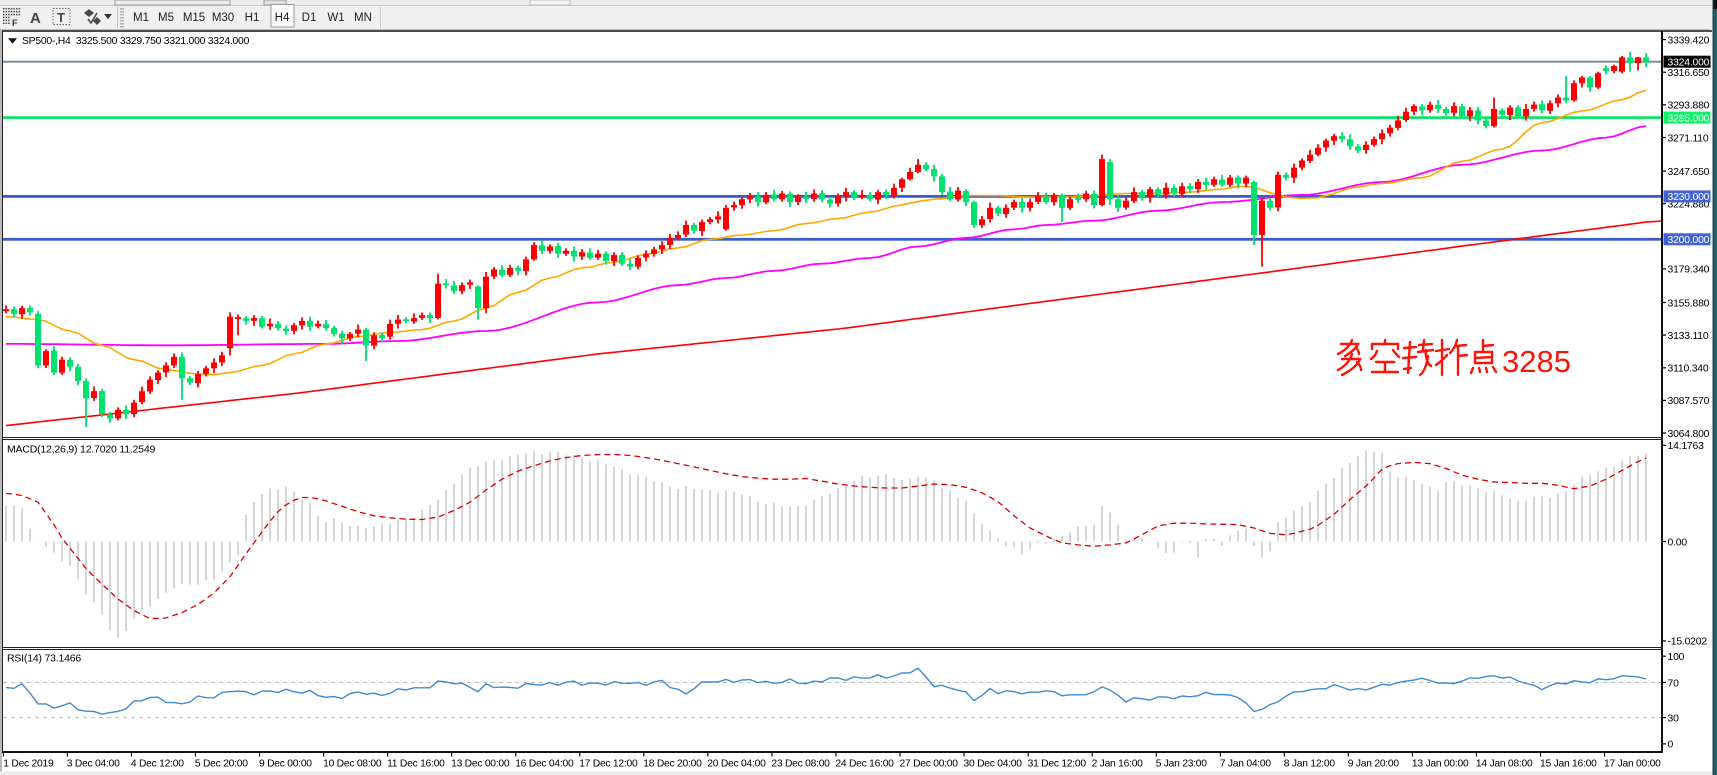  Describe the element at coordinates (282, 18) in the screenshot. I see `svg-text: H4` at that location.